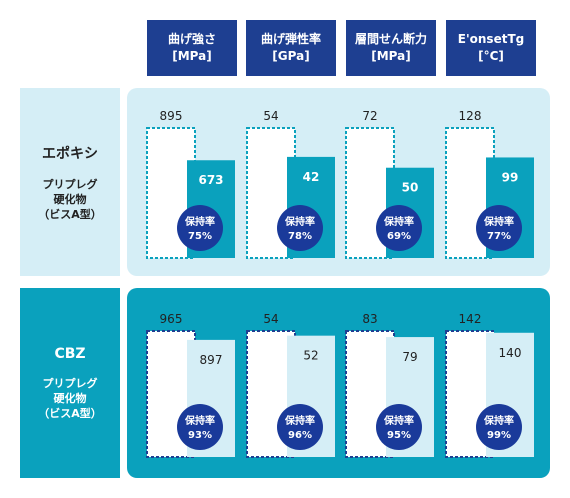  Describe the element at coordinates (491, 39) in the screenshot. I see `column-header-title: E'onsetTg` at that location.